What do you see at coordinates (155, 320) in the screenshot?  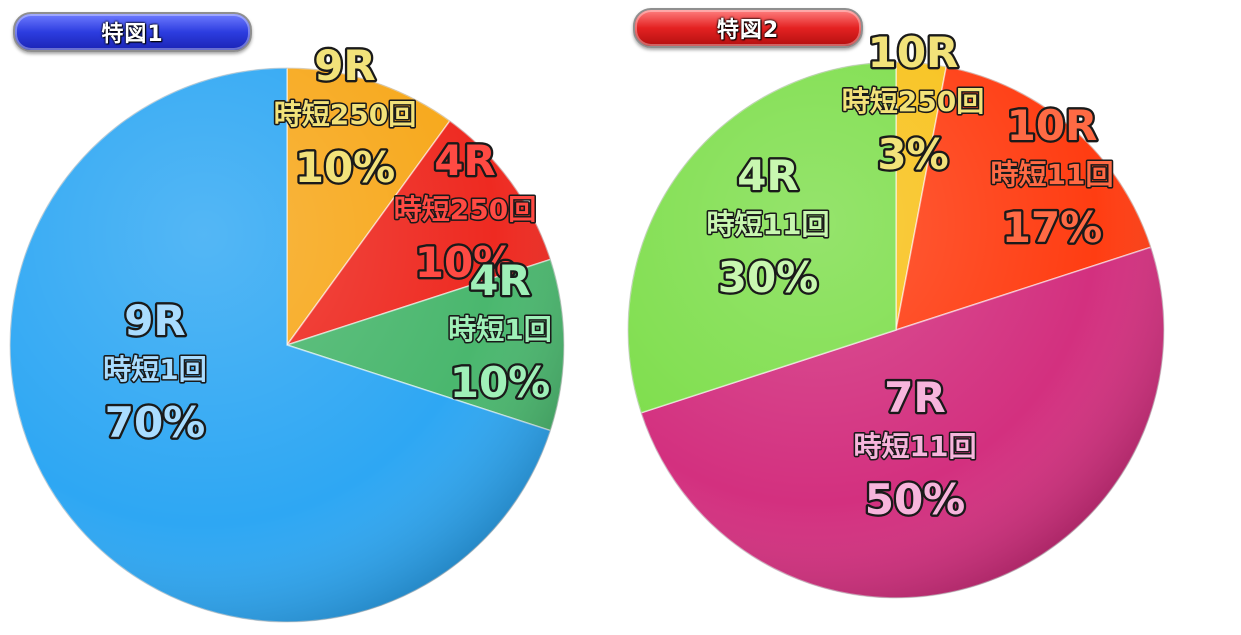 I see `pie1-slice-4-round-label: 9R` at bounding box center [155, 320].